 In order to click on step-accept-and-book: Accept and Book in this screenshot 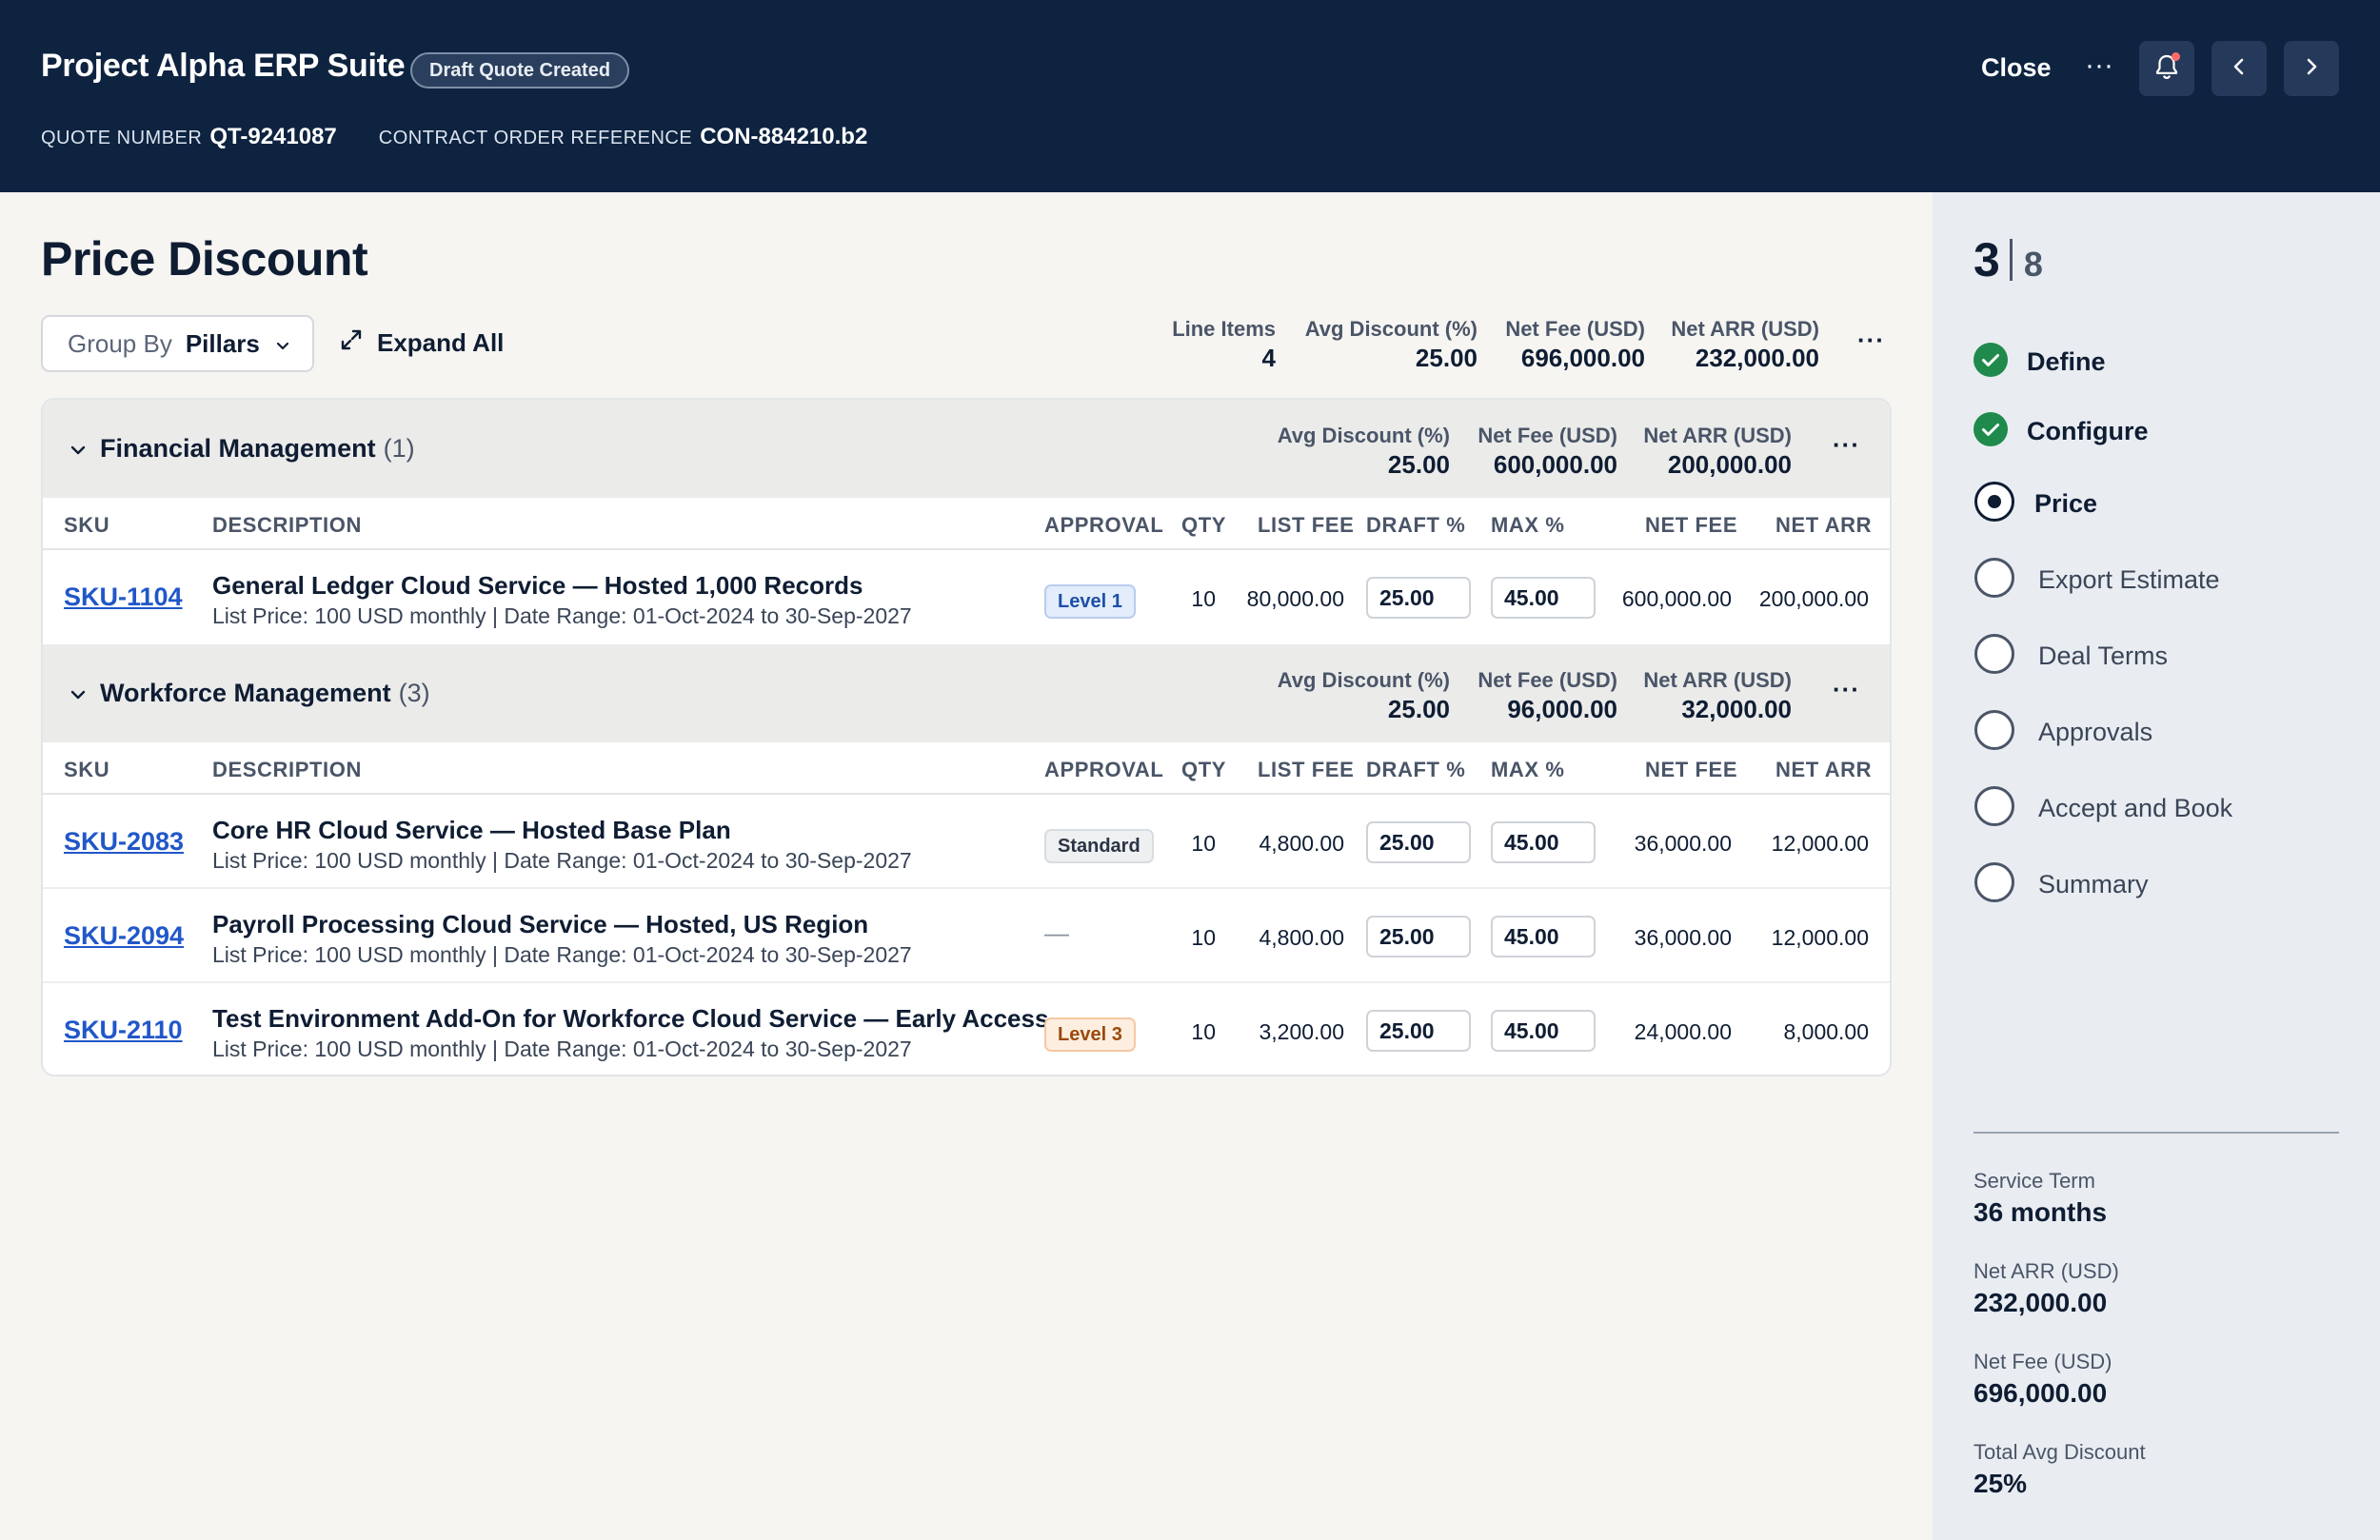, I will do `click(2102, 808)`.